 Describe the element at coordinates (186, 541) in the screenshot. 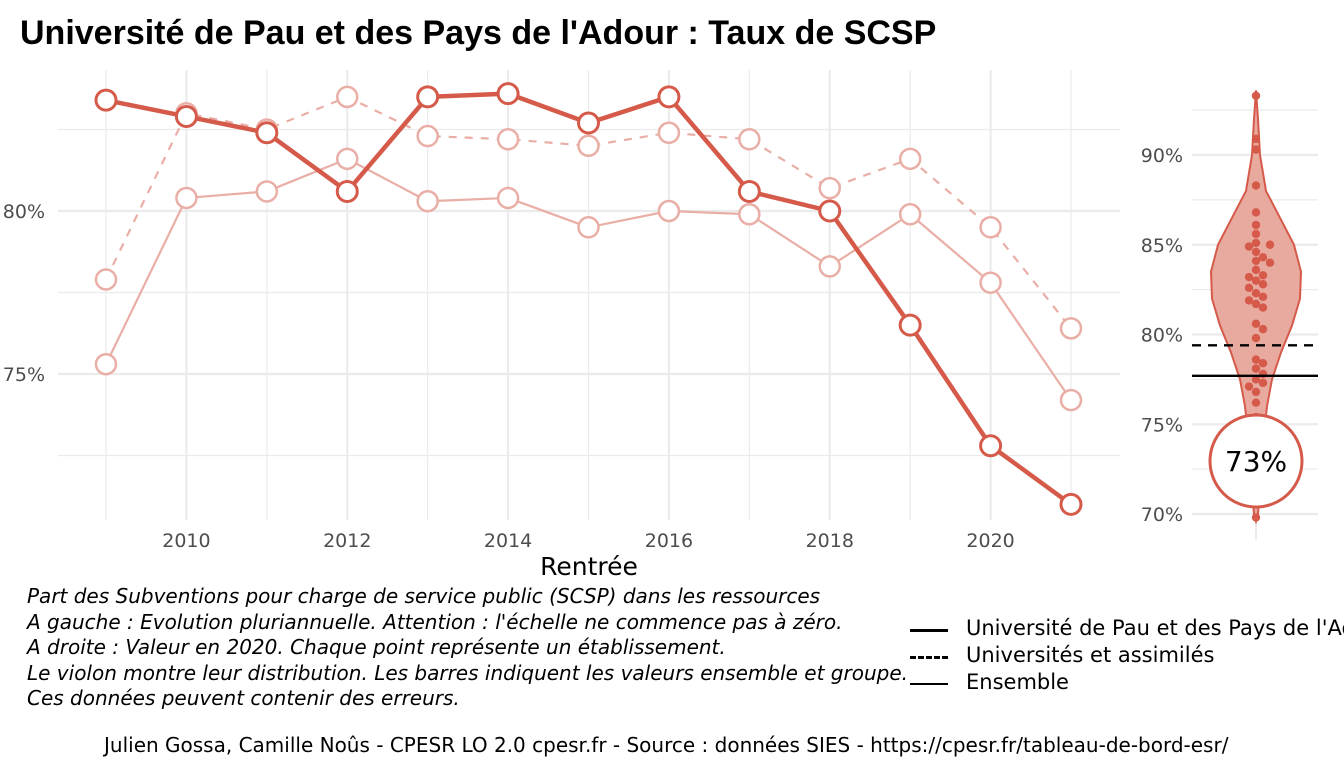

I see `x-tick-label: 2010` at that location.